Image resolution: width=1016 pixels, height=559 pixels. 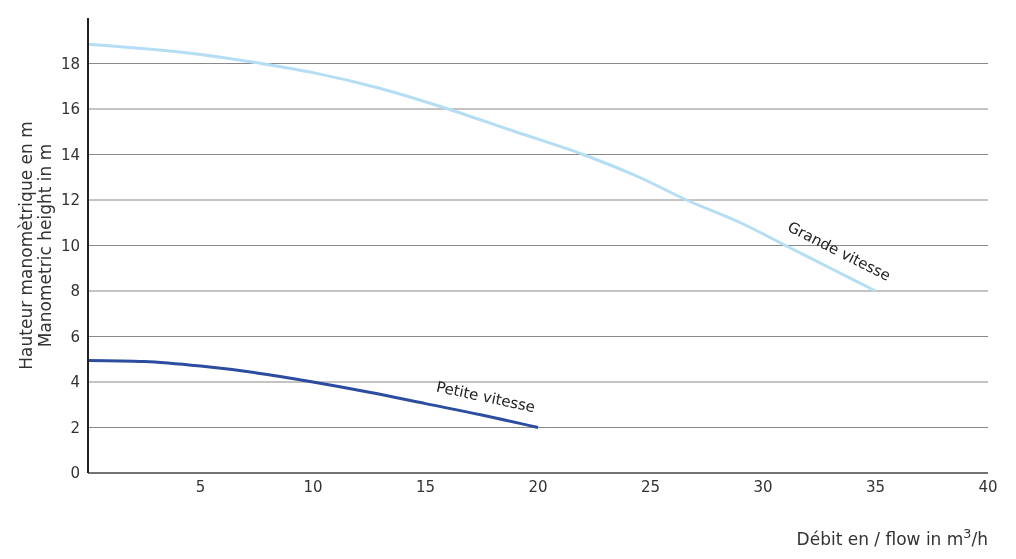 What do you see at coordinates (70, 245) in the screenshot?
I see `y-tick-label: 10` at bounding box center [70, 245].